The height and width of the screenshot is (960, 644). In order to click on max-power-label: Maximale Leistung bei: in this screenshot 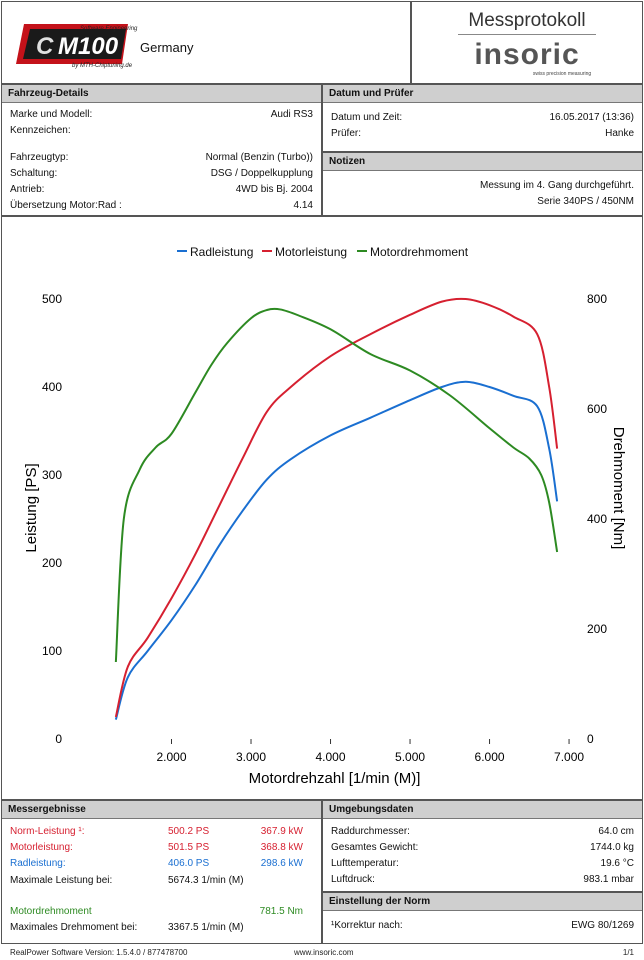, I will do `click(61, 880)`.